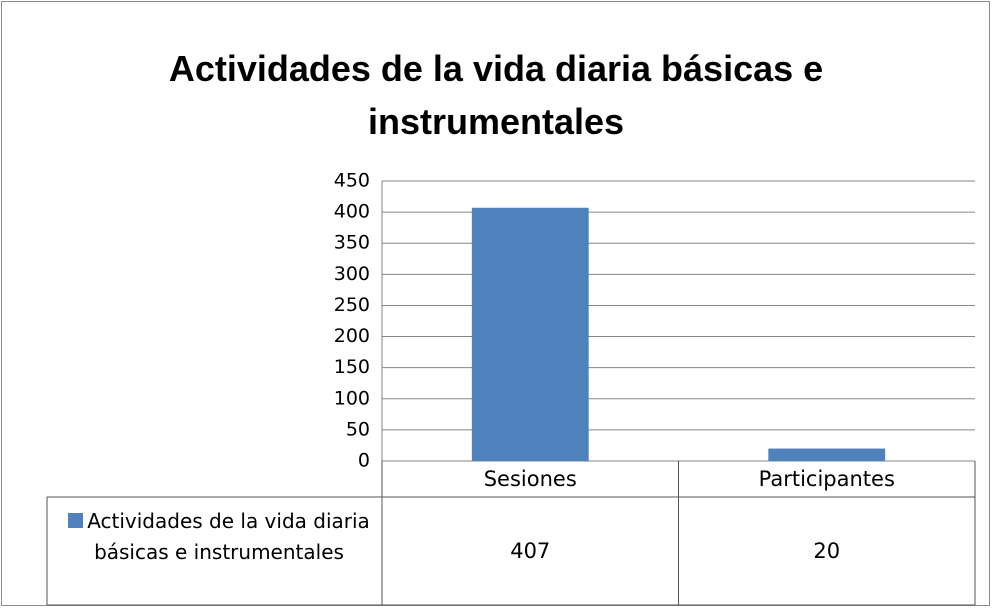  What do you see at coordinates (364, 461) in the screenshot?
I see `y-tick-label: 0` at bounding box center [364, 461].